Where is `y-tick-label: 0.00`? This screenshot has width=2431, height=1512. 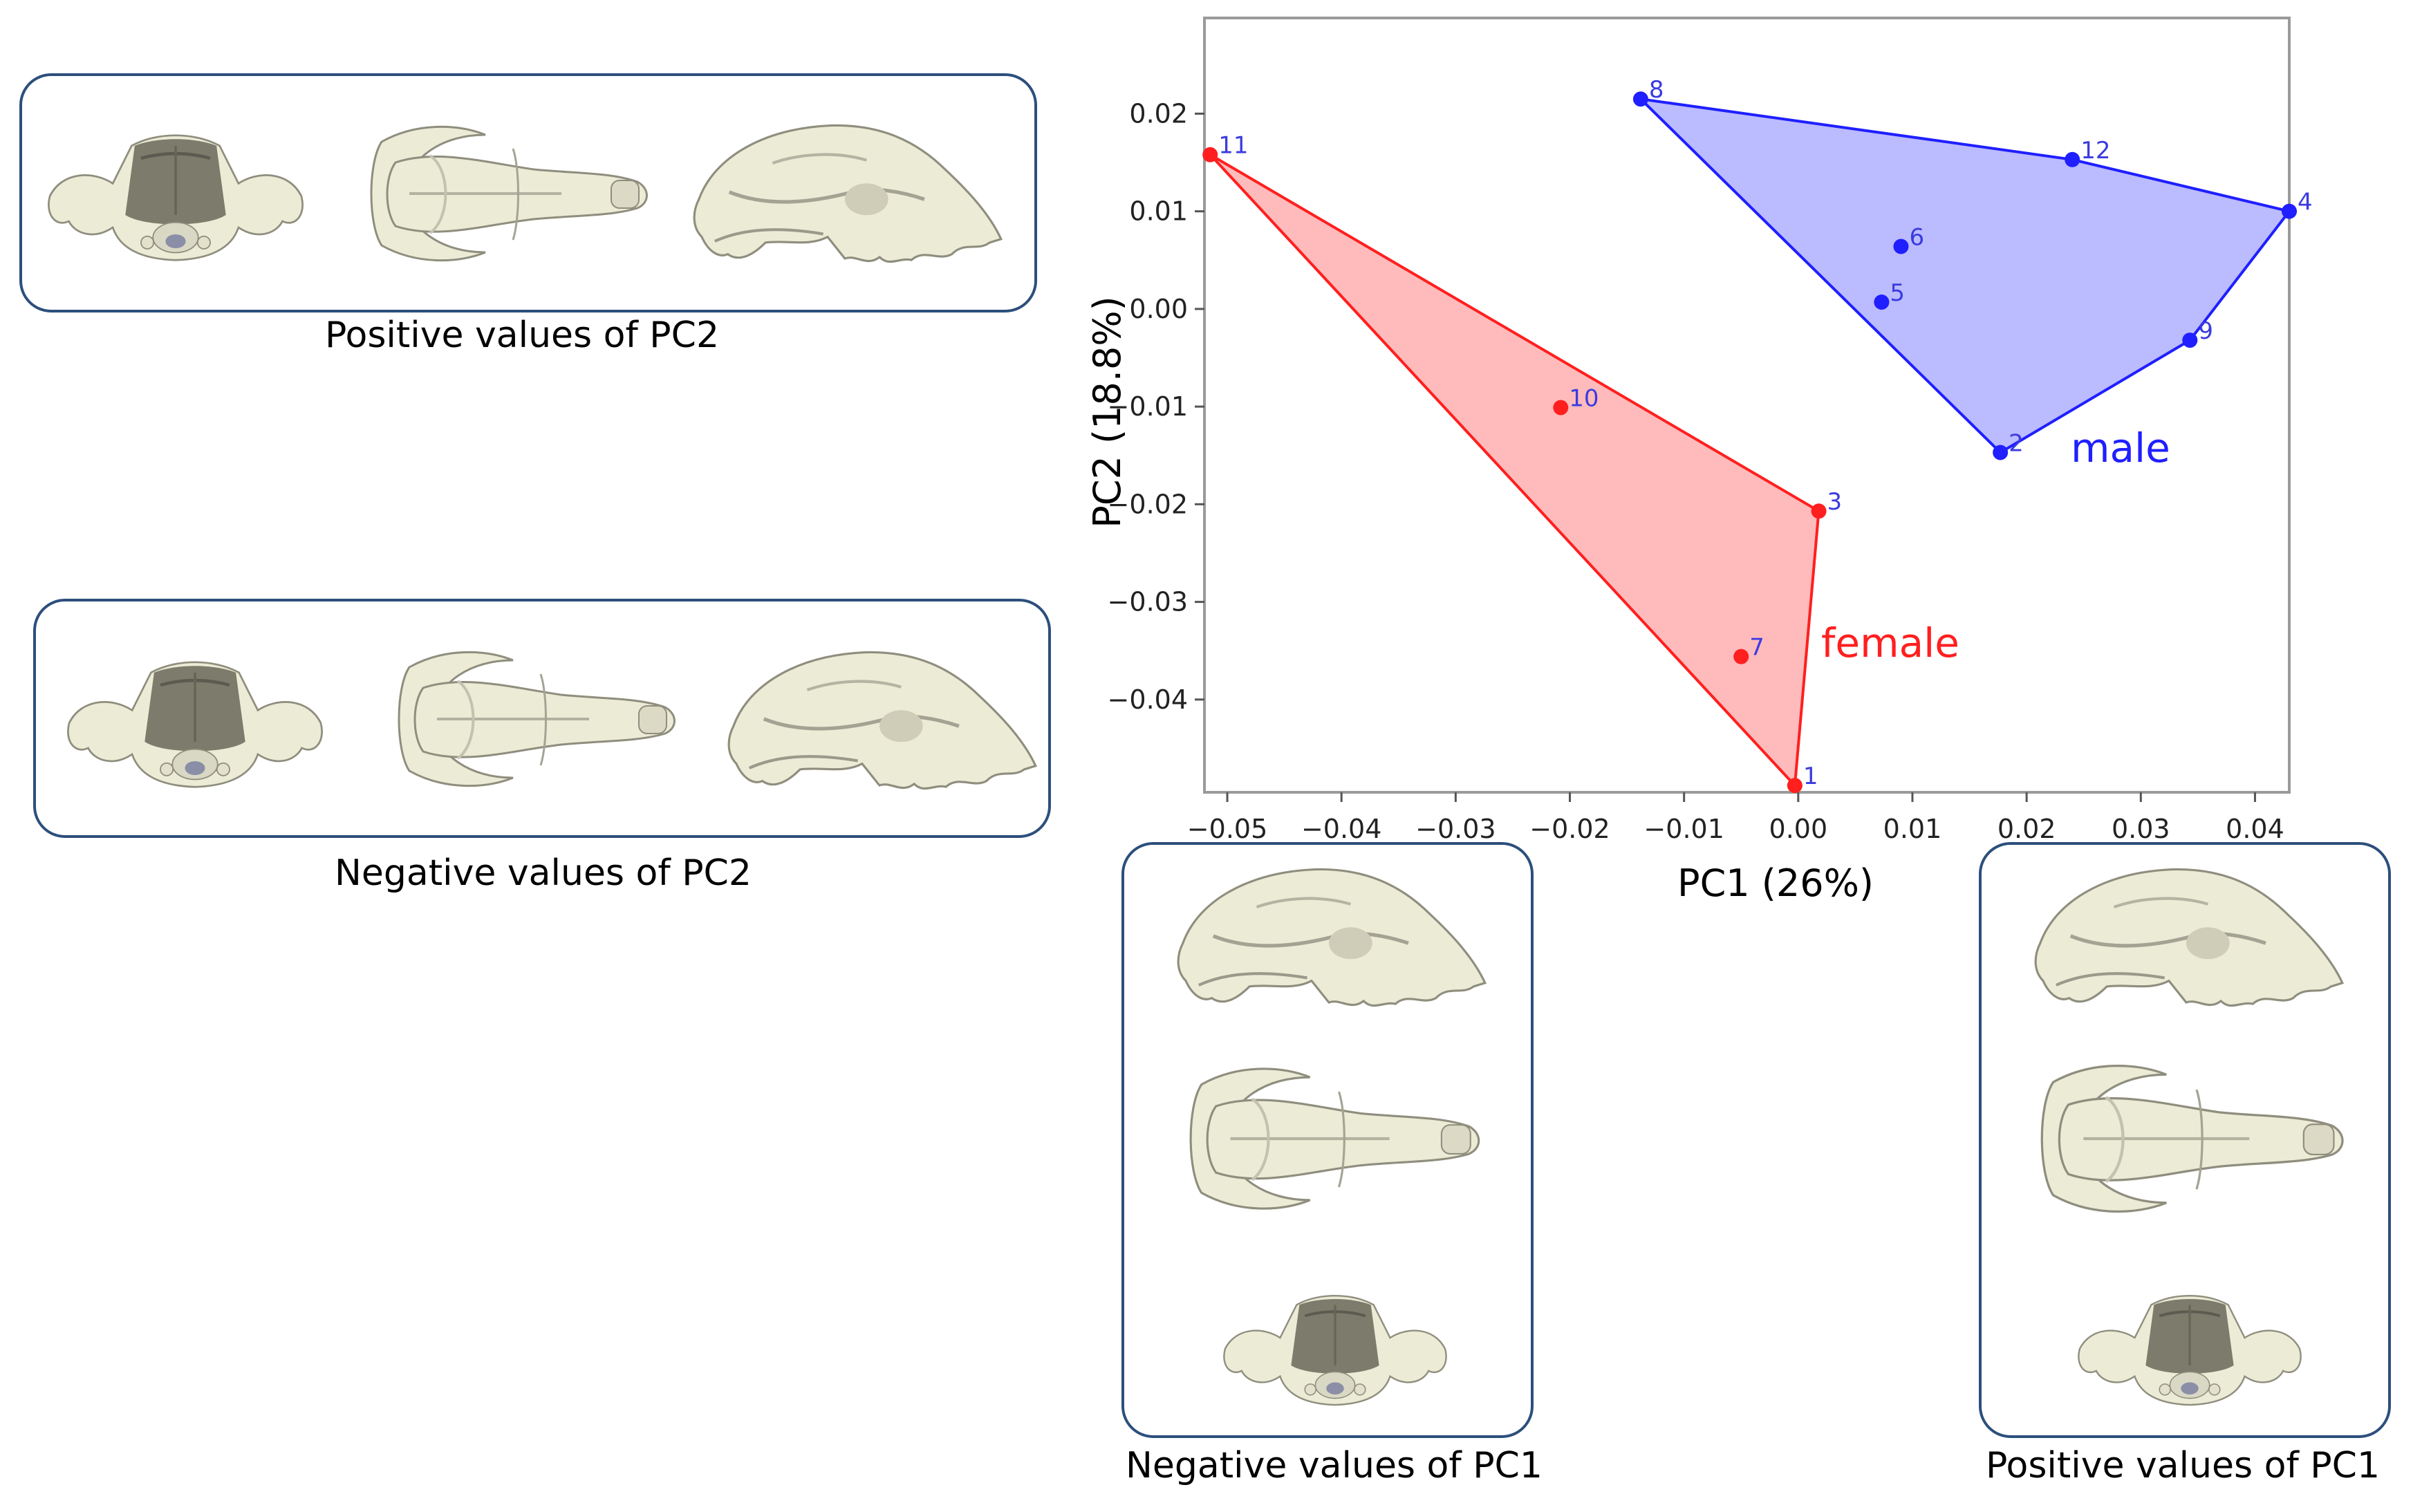
y-tick-label: 0.00 is located at coordinates (1159, 309).